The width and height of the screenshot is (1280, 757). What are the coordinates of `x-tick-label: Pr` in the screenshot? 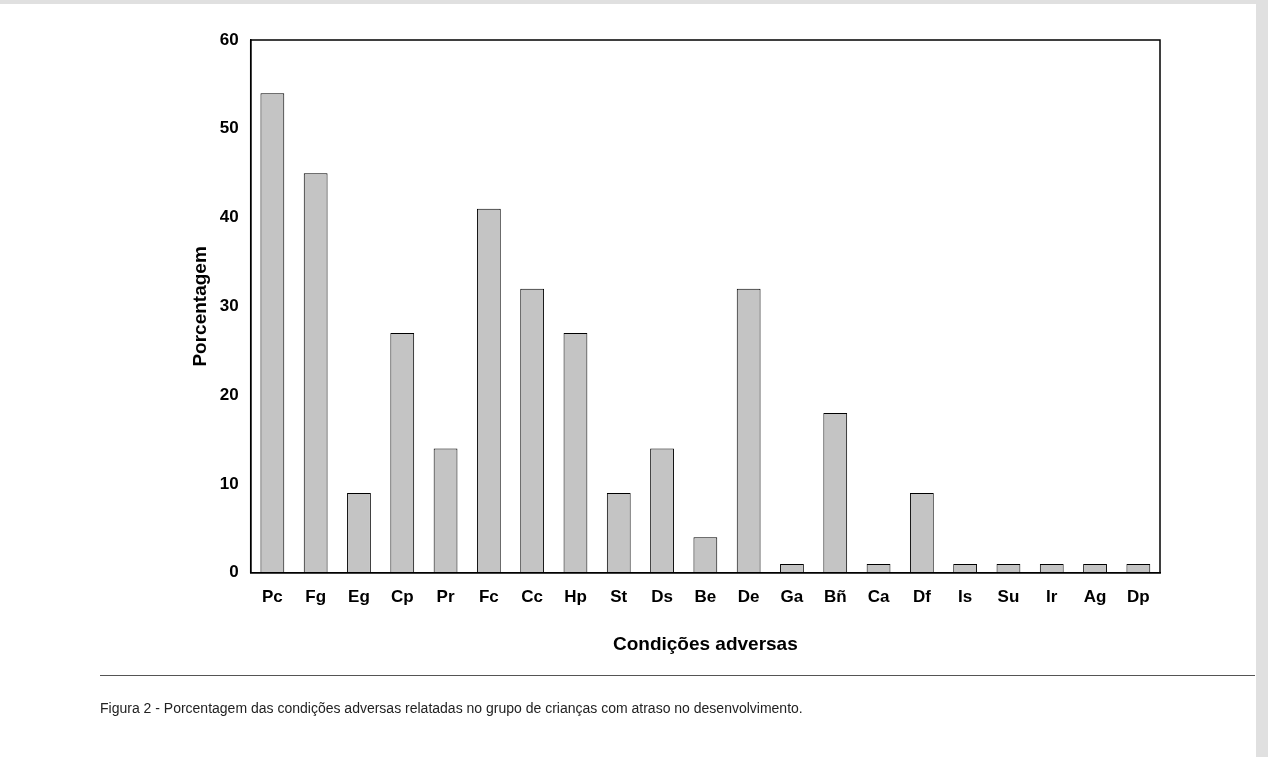 It's located at (445, 596).